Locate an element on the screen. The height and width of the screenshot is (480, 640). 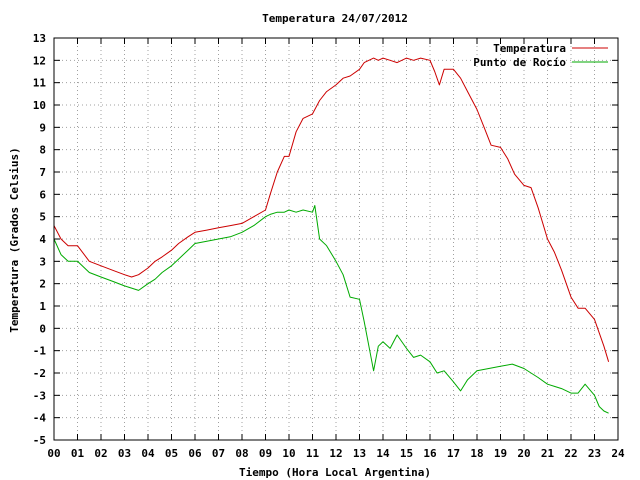
y-tick-label: -5 is located at coordinates (39, 440).